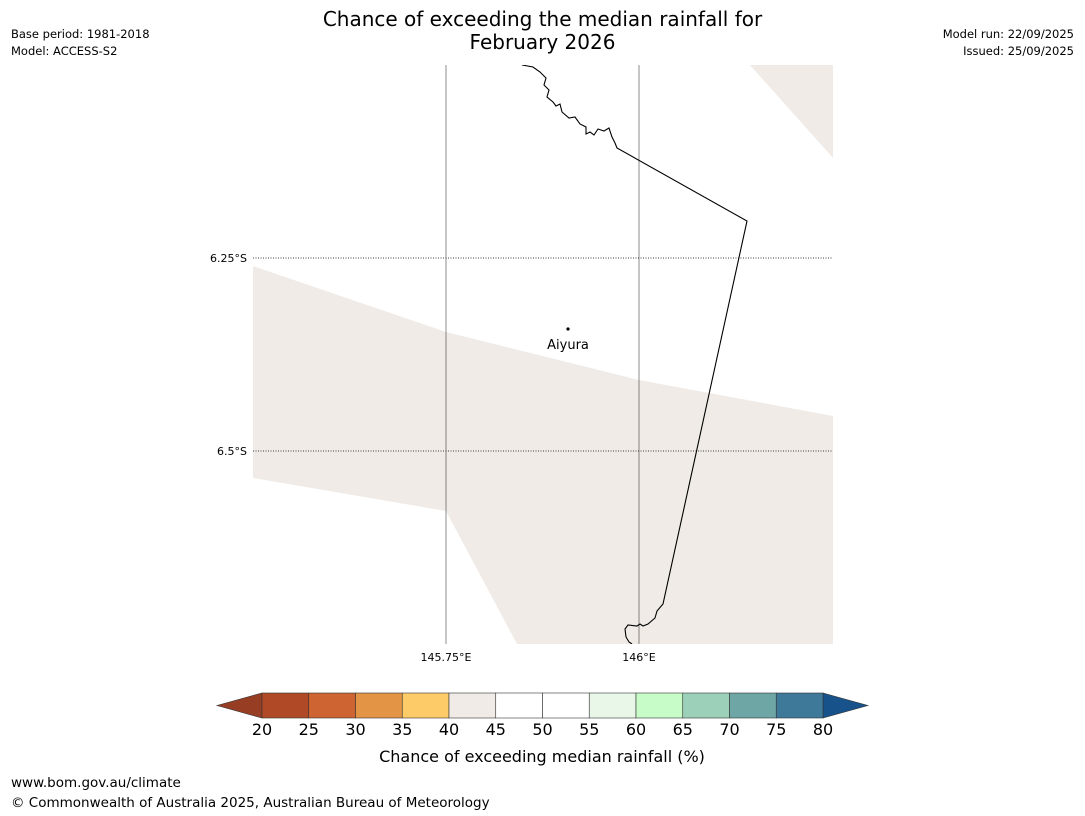  What do you see at coordinates (402, 729) in the screenshot?
I see `colorbar-tick-label: 35` at bounding box center [402, 729].